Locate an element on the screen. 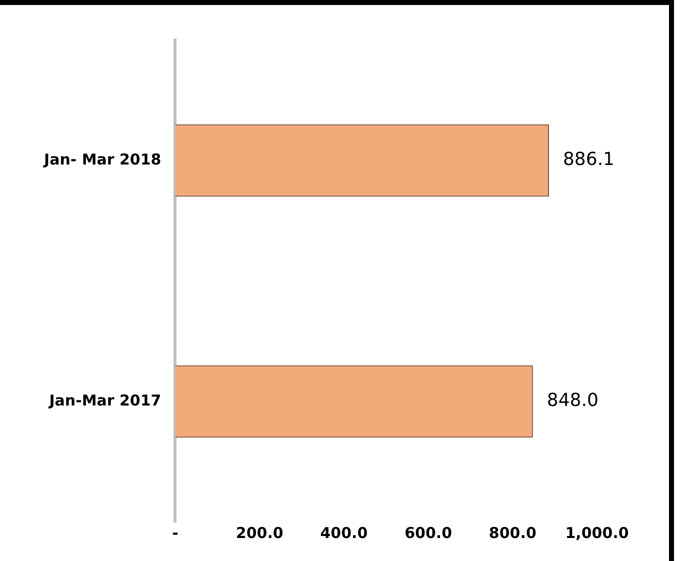 The image size is (687, 561). x-tick-label: - is located at coordinates (175, 533).